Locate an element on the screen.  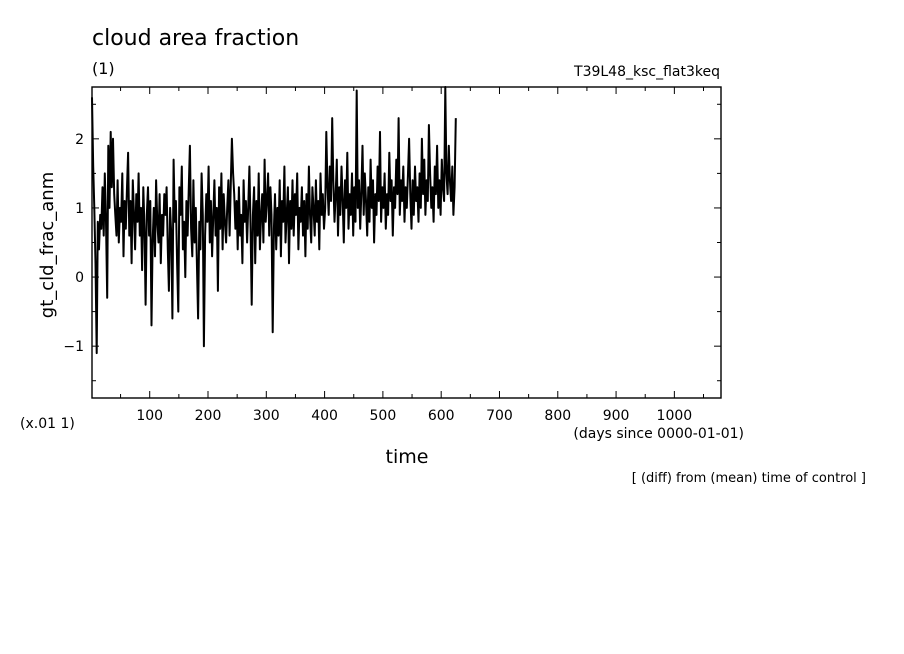
x-tick-label: 400 is located at coordinates (324, 416).